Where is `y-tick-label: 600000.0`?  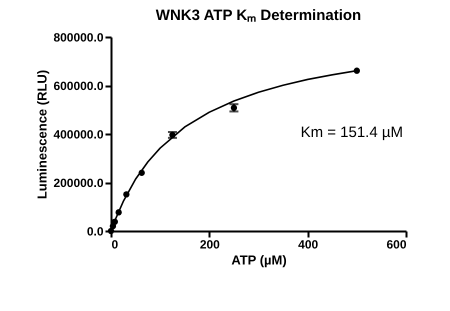
y-tick-label: 600000.0 is located at coordinates (78, 86).